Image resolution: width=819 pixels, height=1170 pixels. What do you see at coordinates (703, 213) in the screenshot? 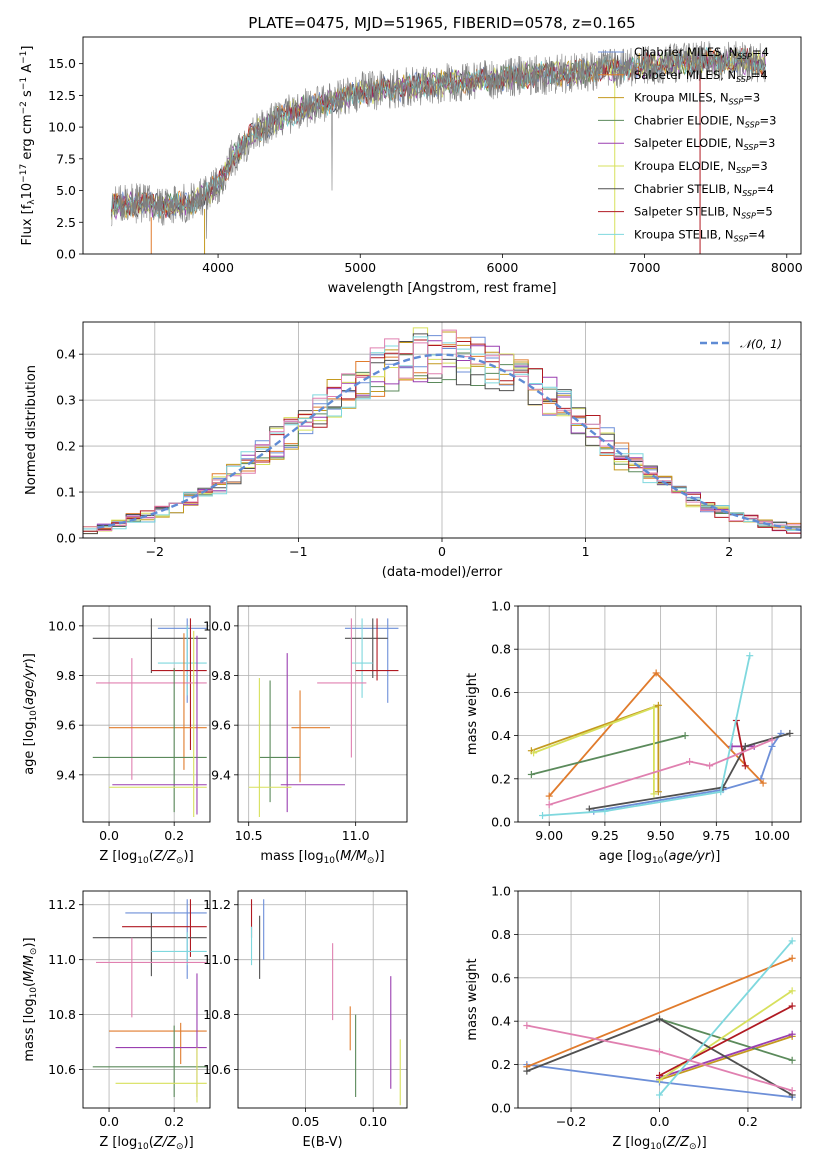
I see `legend-entry: Salpeter STELIB, NSSP=5` at bounding box center [703, 213].